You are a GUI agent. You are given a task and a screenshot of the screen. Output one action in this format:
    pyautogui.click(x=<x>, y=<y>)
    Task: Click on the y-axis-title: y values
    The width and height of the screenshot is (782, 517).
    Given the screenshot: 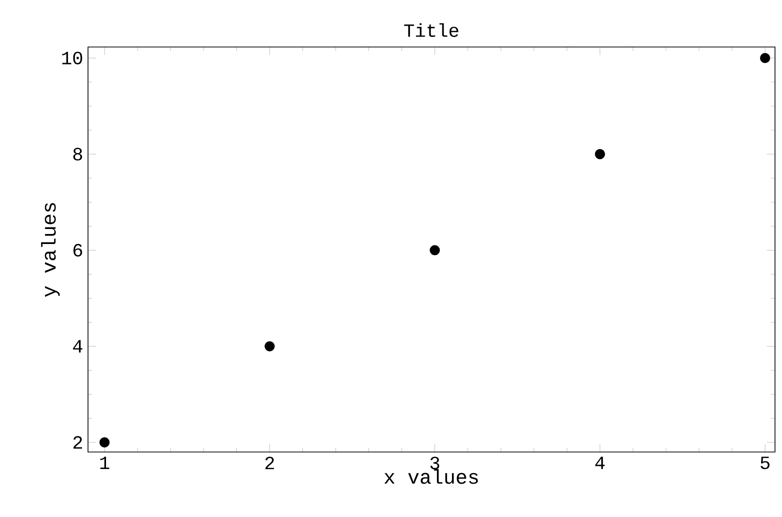 What is the action you would take?
    pyautogui.click(x=50, y=250)
    